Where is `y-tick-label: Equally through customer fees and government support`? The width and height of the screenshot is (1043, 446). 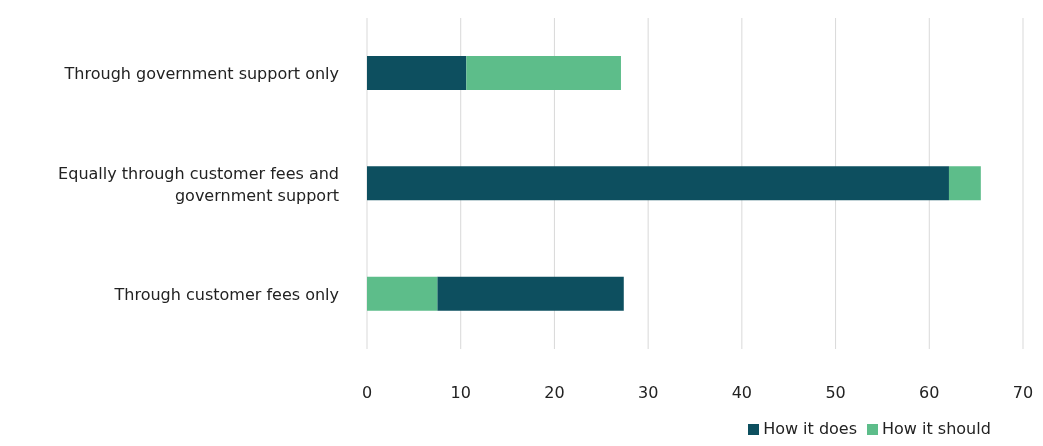
y-tick-label: Equally through customer fees and government support is located at coordinates (198, 183).